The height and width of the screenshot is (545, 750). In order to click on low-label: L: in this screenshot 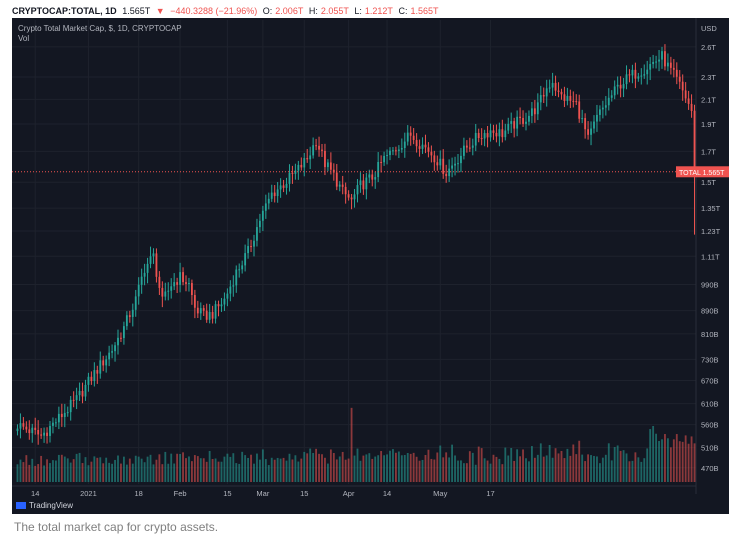, I will do `click(358, 11)`.